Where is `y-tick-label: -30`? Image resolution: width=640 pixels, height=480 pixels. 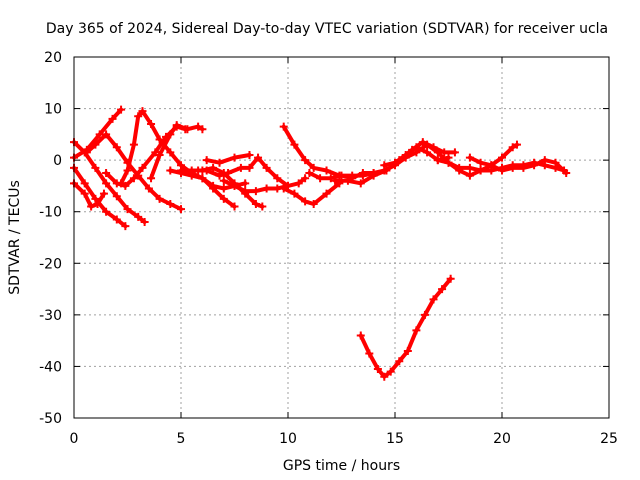
y-tick-label: -30 is located at coordinates (50, 316).